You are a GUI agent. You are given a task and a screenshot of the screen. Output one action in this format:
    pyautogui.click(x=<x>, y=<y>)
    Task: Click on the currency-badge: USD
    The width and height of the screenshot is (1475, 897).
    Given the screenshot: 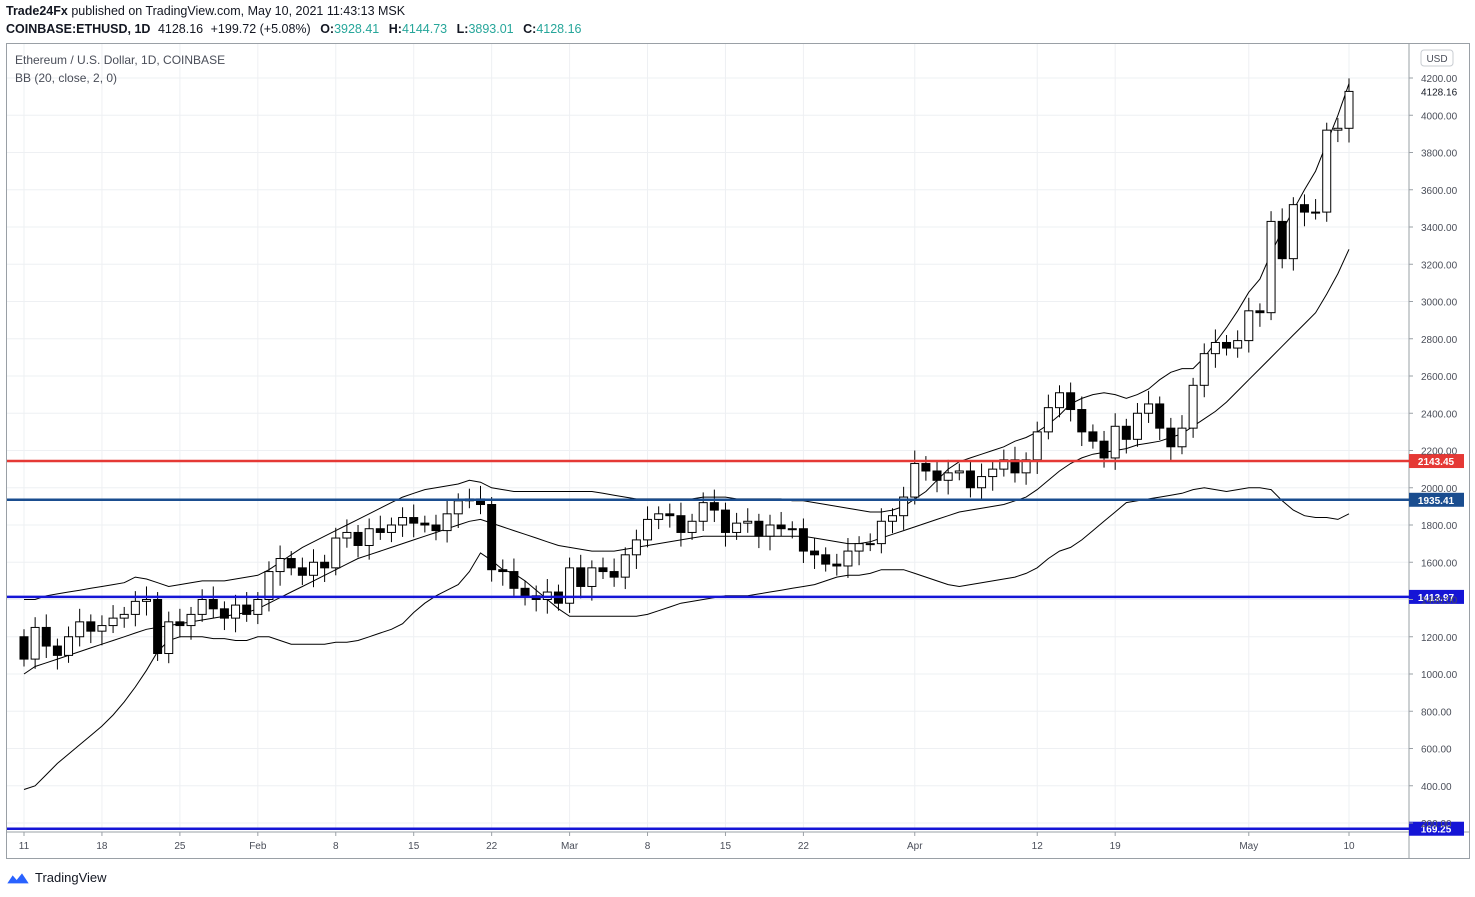 What is the action you would take?
    pyautogui.click(x=1436, y=59)
    